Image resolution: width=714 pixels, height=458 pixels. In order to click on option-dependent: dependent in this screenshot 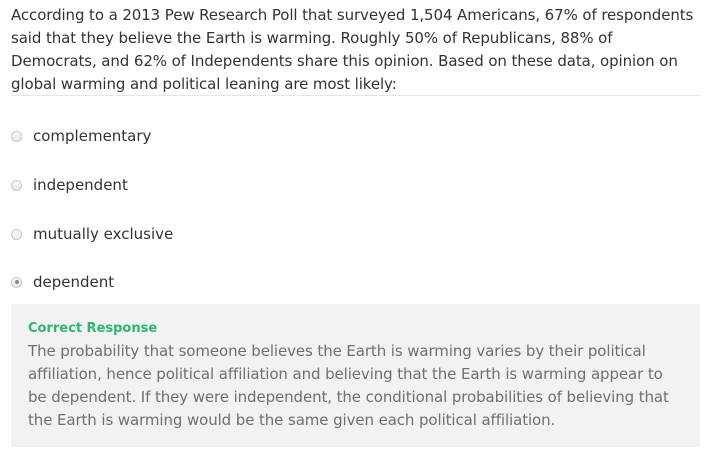, I will do `click(62, 282)`.